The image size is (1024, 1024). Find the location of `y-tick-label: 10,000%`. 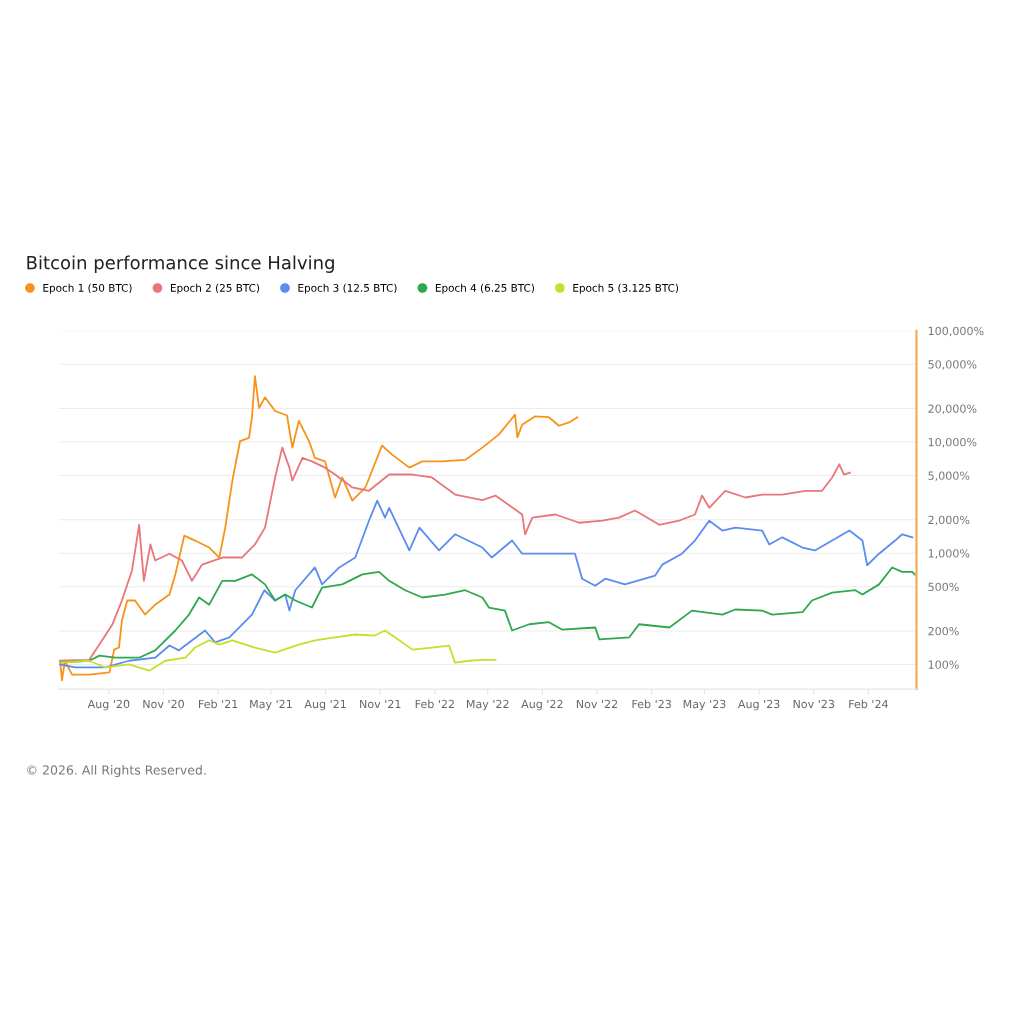

y-tick-label: 10,000% is located at coordinates (952, 442).